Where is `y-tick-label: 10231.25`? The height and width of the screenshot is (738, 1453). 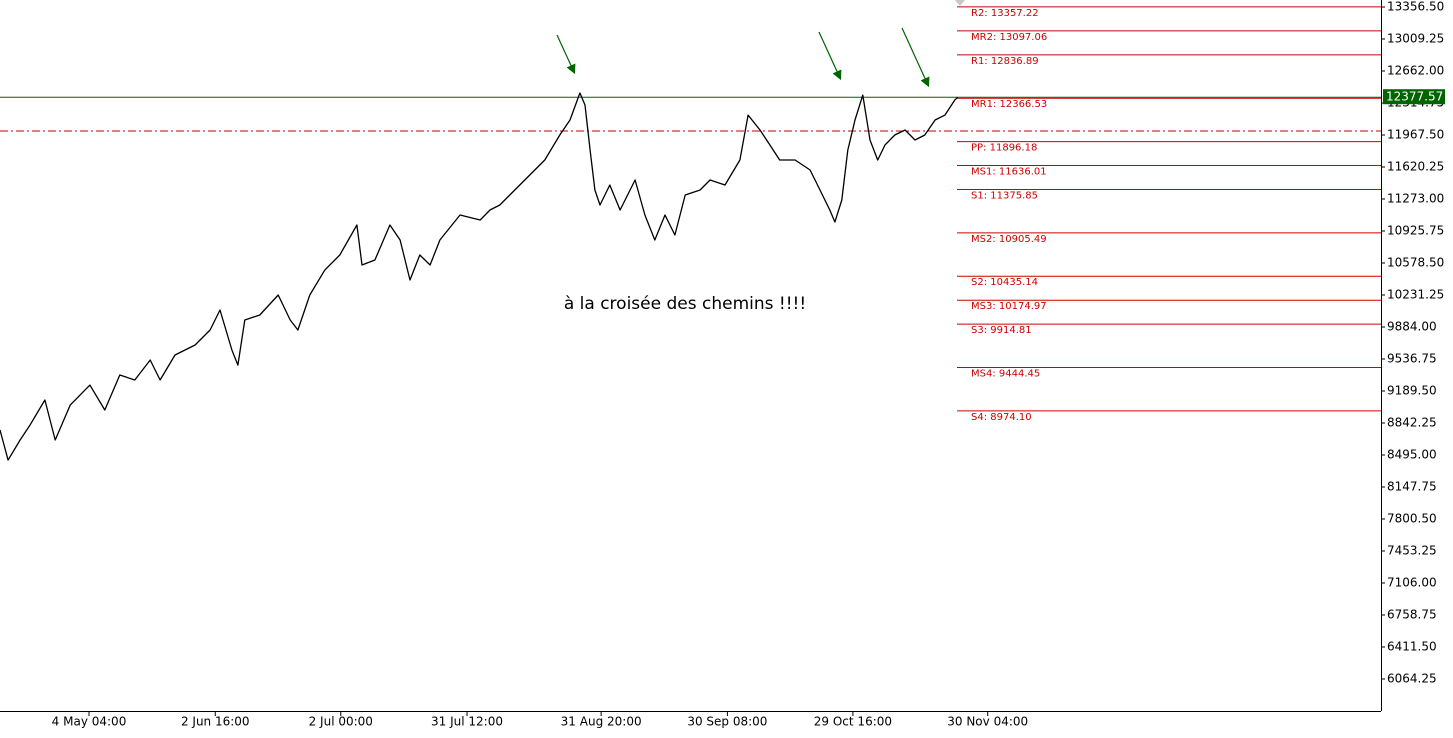
y-tick-label: 10231.25 is located at coordinates (1415, 295).